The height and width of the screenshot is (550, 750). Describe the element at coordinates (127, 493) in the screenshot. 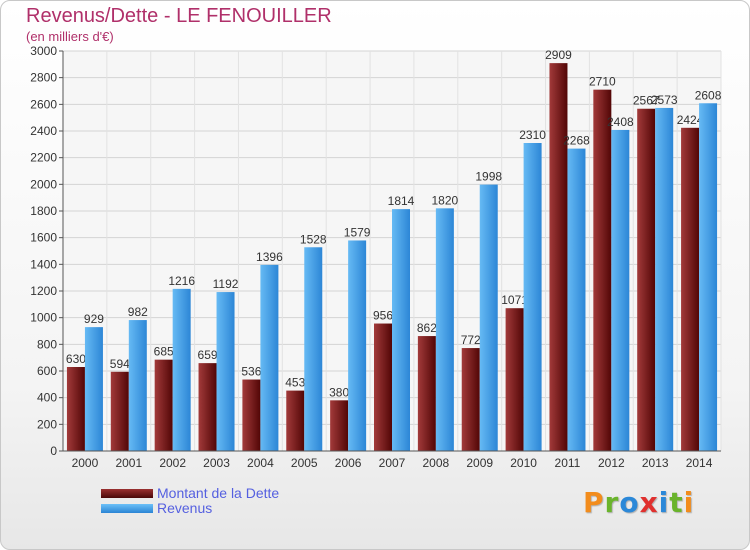

I see `legend-swatch-dette` at that location.